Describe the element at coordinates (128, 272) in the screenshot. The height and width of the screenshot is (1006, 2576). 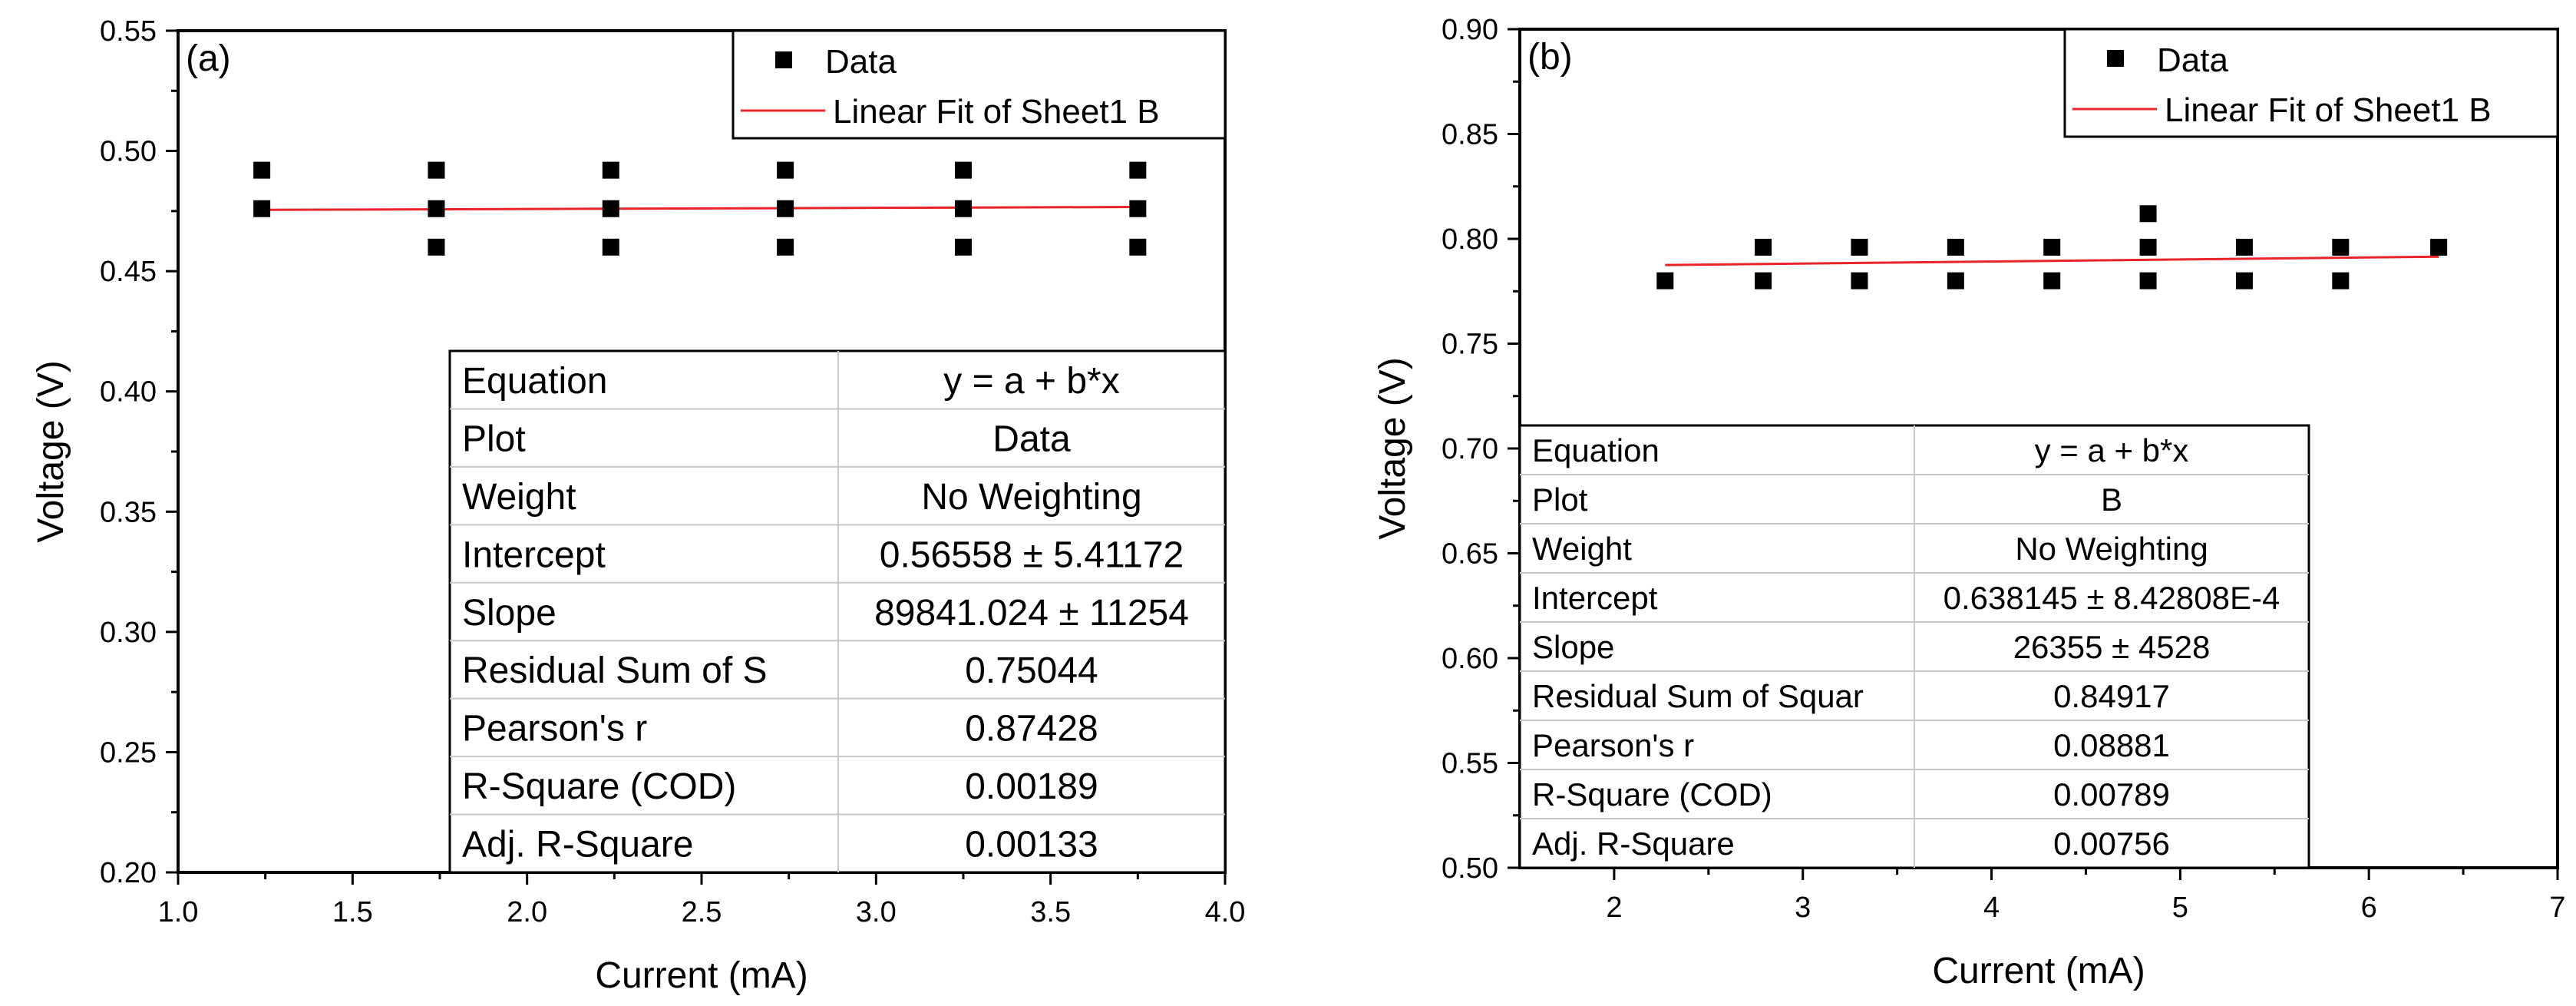
I see `y-tick-label: 0.45` at that location.